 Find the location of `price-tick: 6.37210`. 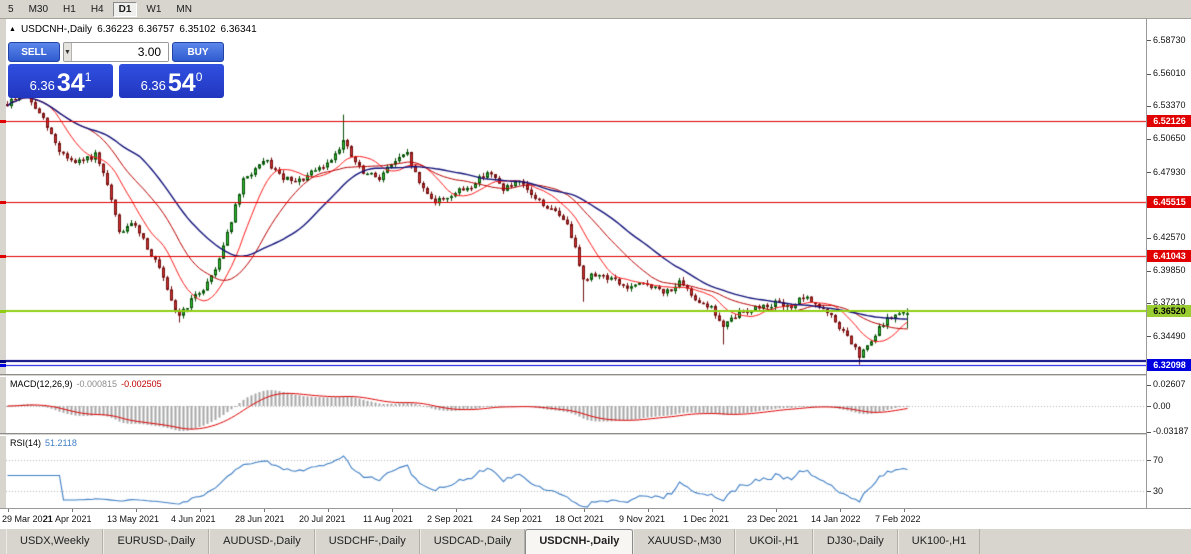

price-tick: 6.37210 is located at coordinates (1169, 302).